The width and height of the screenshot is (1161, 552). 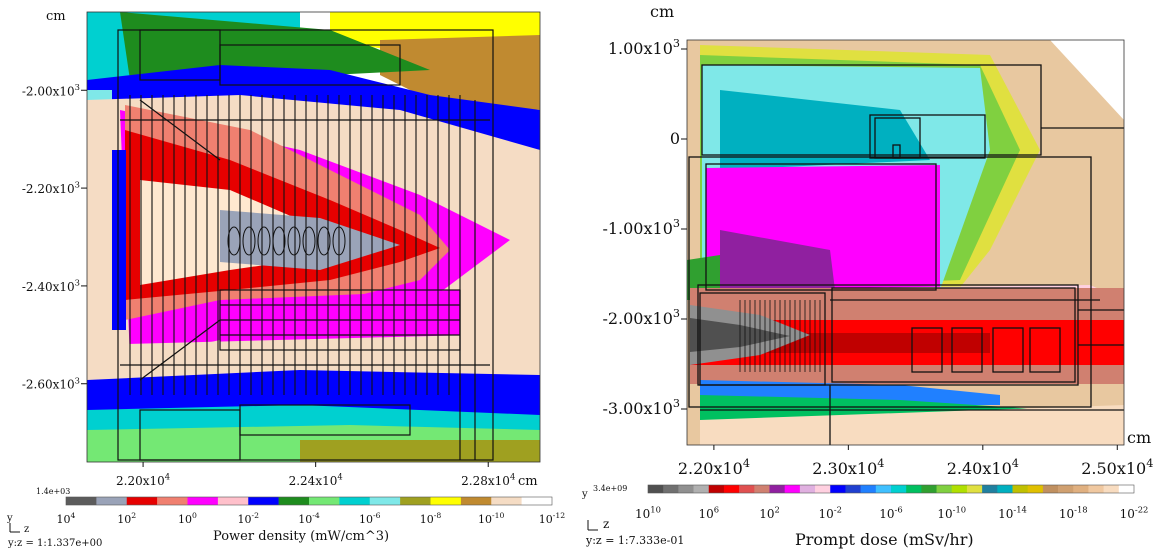 I want to click on left-ytick-label: -2.60x103, so click(x=51, y=383).